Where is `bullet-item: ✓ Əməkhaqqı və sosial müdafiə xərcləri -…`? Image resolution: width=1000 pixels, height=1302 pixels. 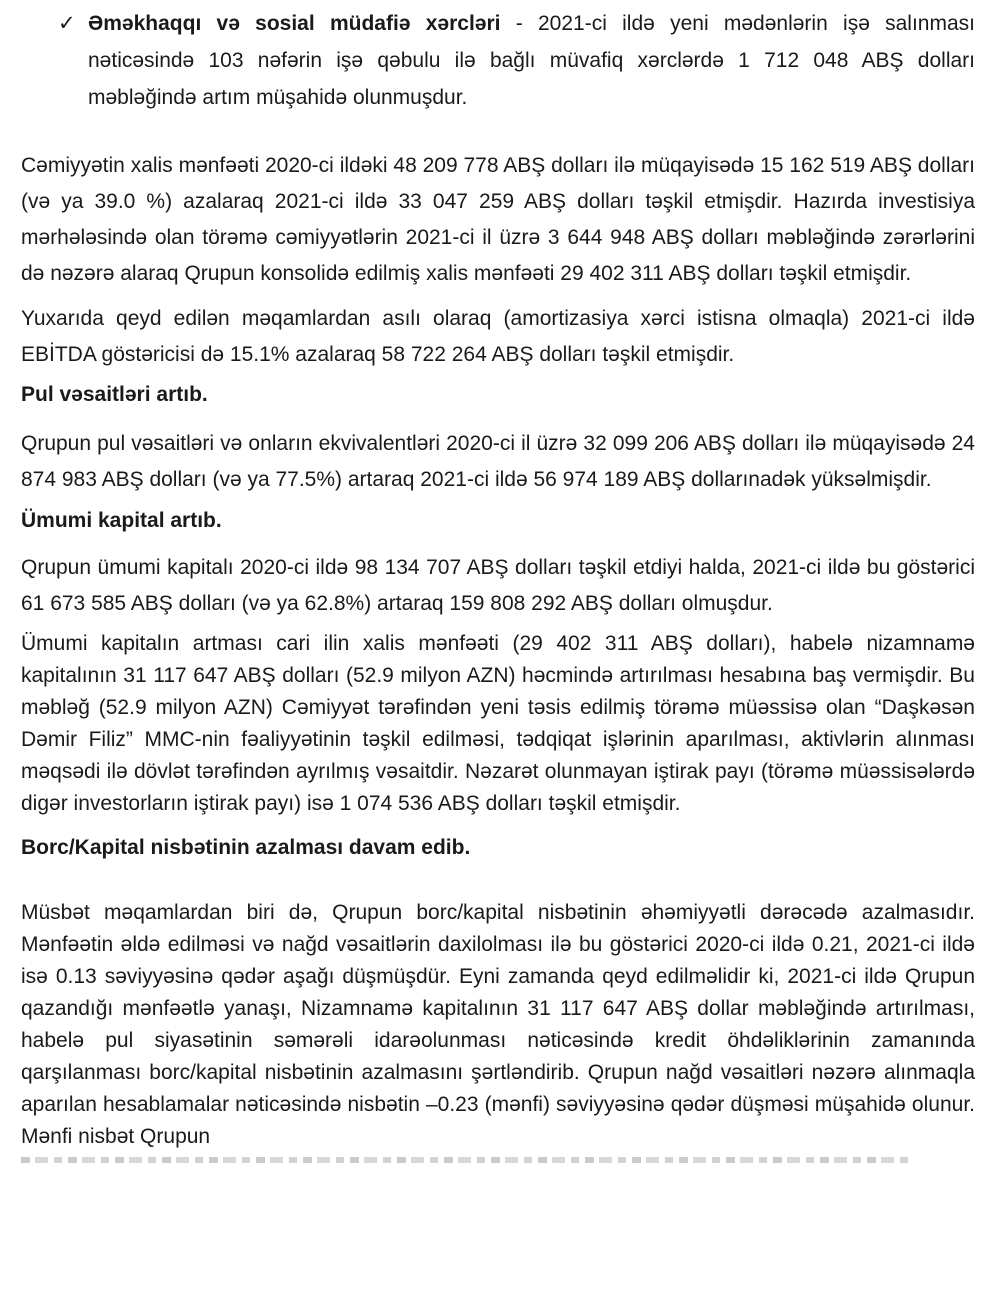 bullet-item: ✓ Əməkhaqqı və sosial müdafiə xərcləri -… is located at coordinates (498, 60).